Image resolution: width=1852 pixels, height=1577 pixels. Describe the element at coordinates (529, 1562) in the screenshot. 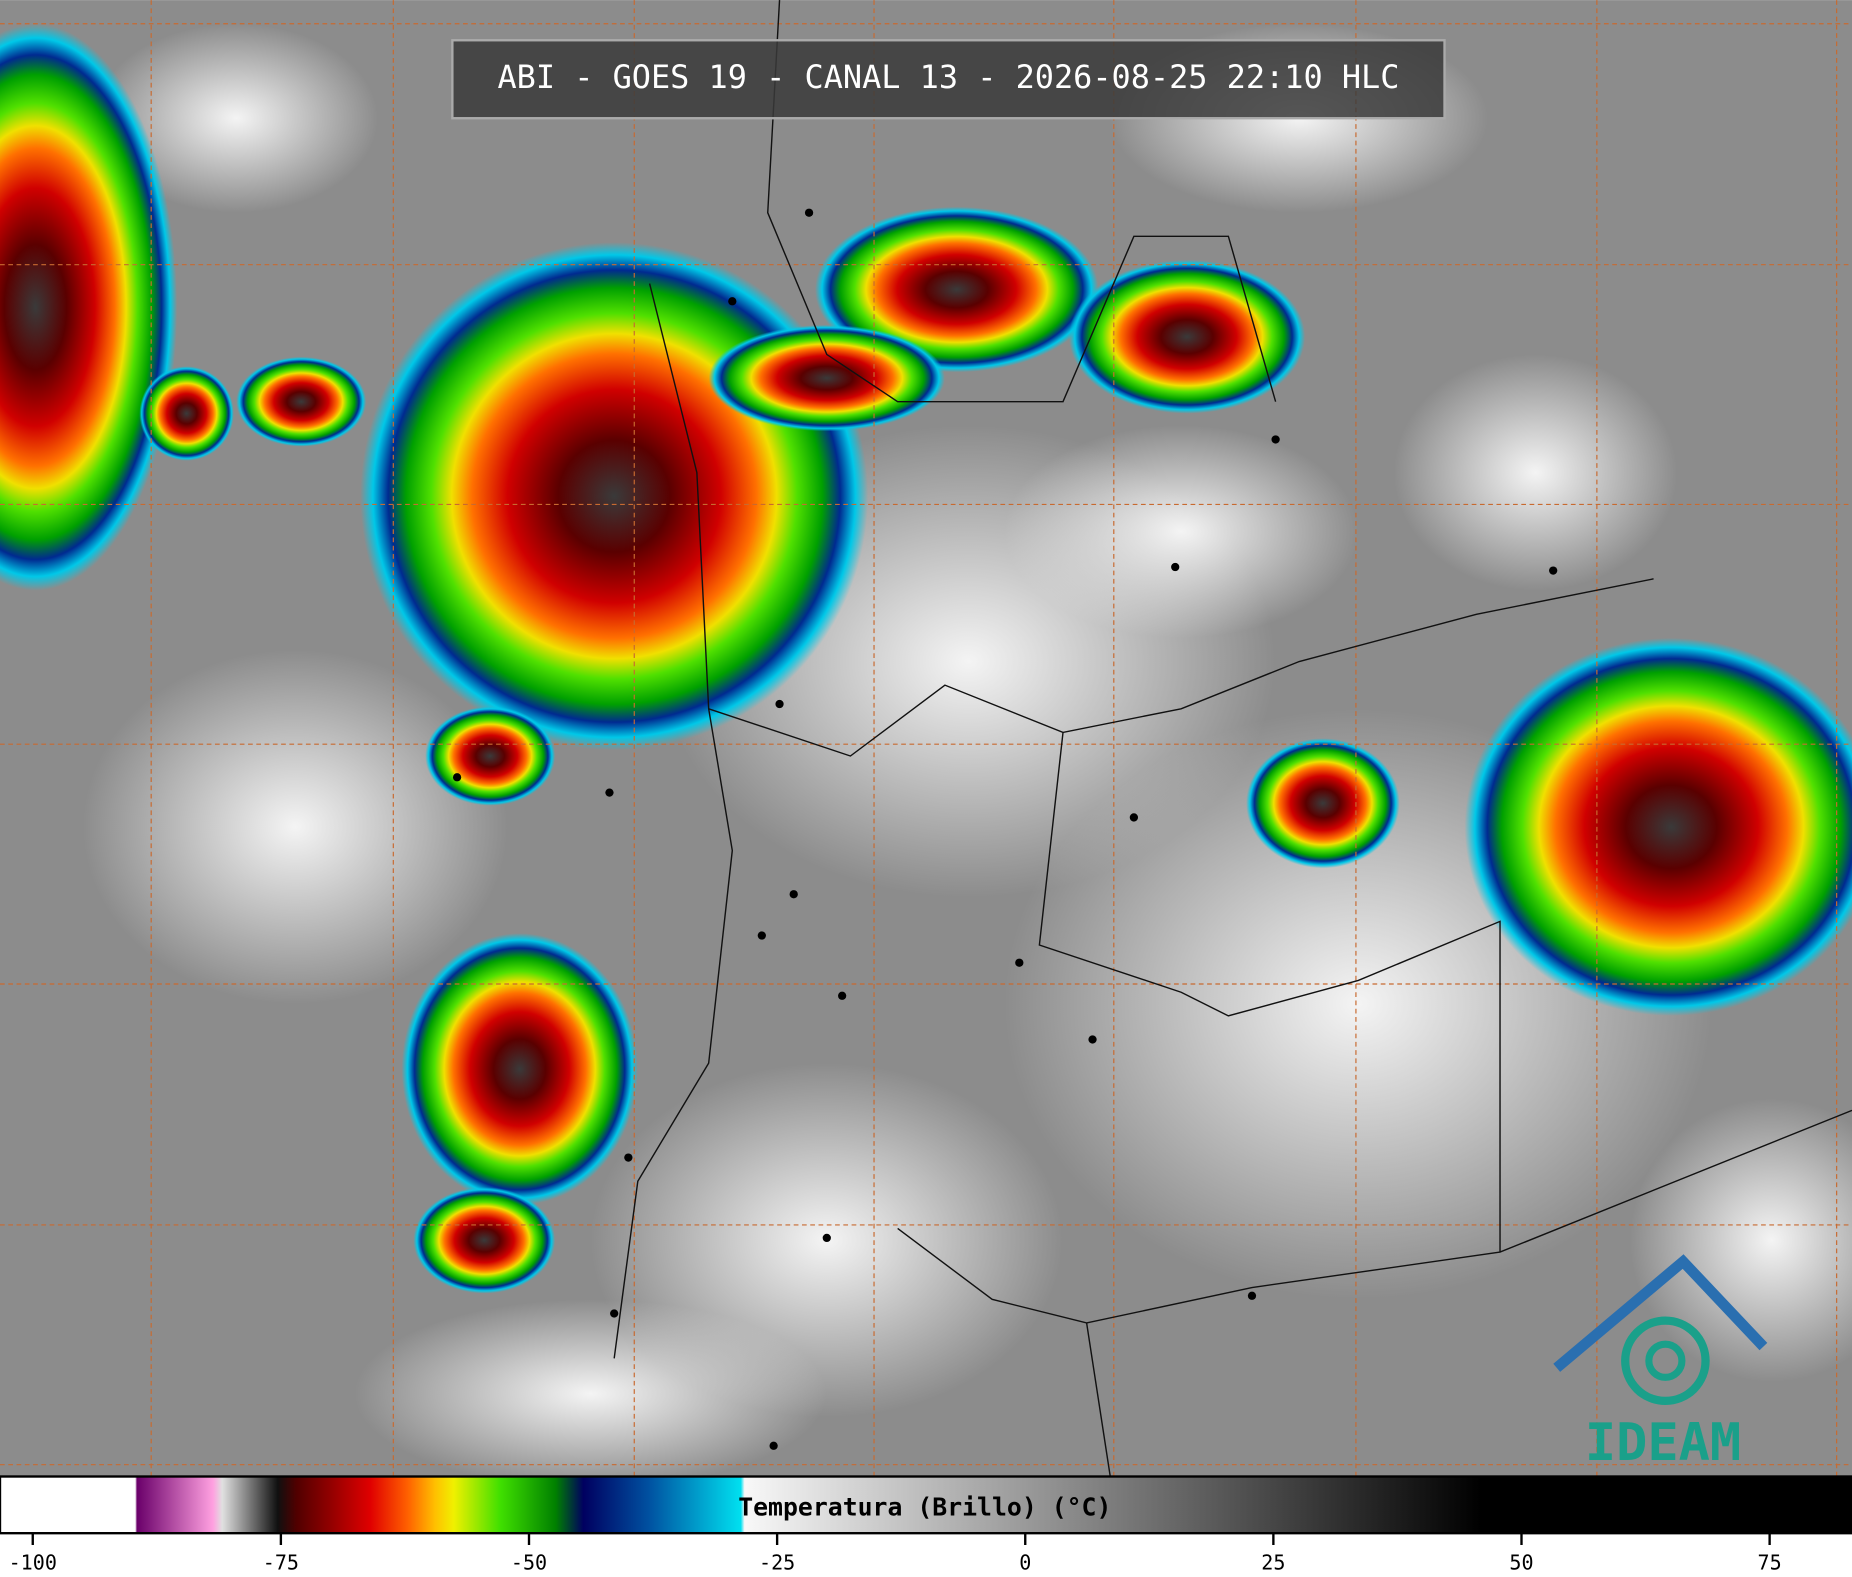

I see `tick-label: -50` at that location.